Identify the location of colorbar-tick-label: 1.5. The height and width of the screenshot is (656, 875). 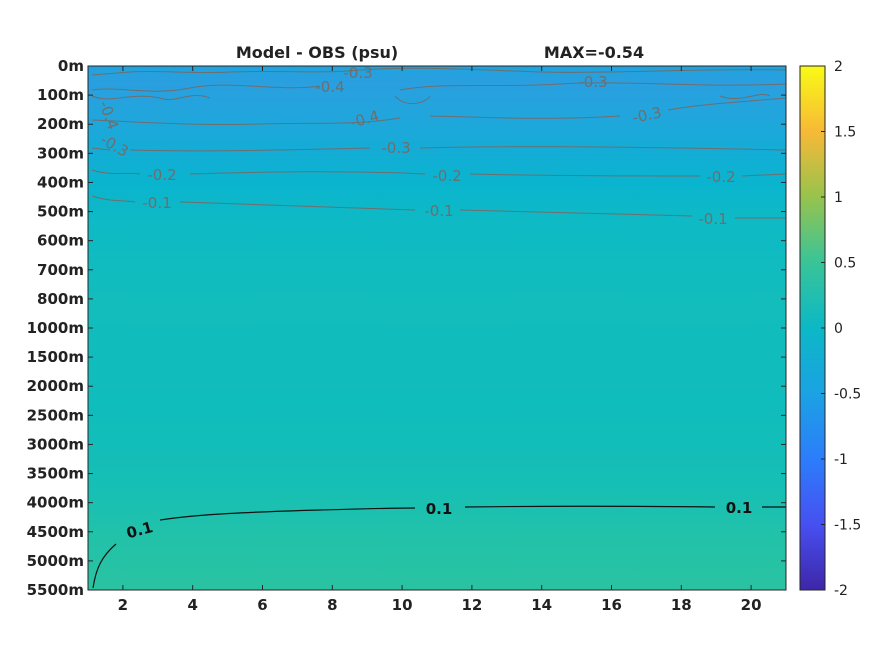
(845, 133).